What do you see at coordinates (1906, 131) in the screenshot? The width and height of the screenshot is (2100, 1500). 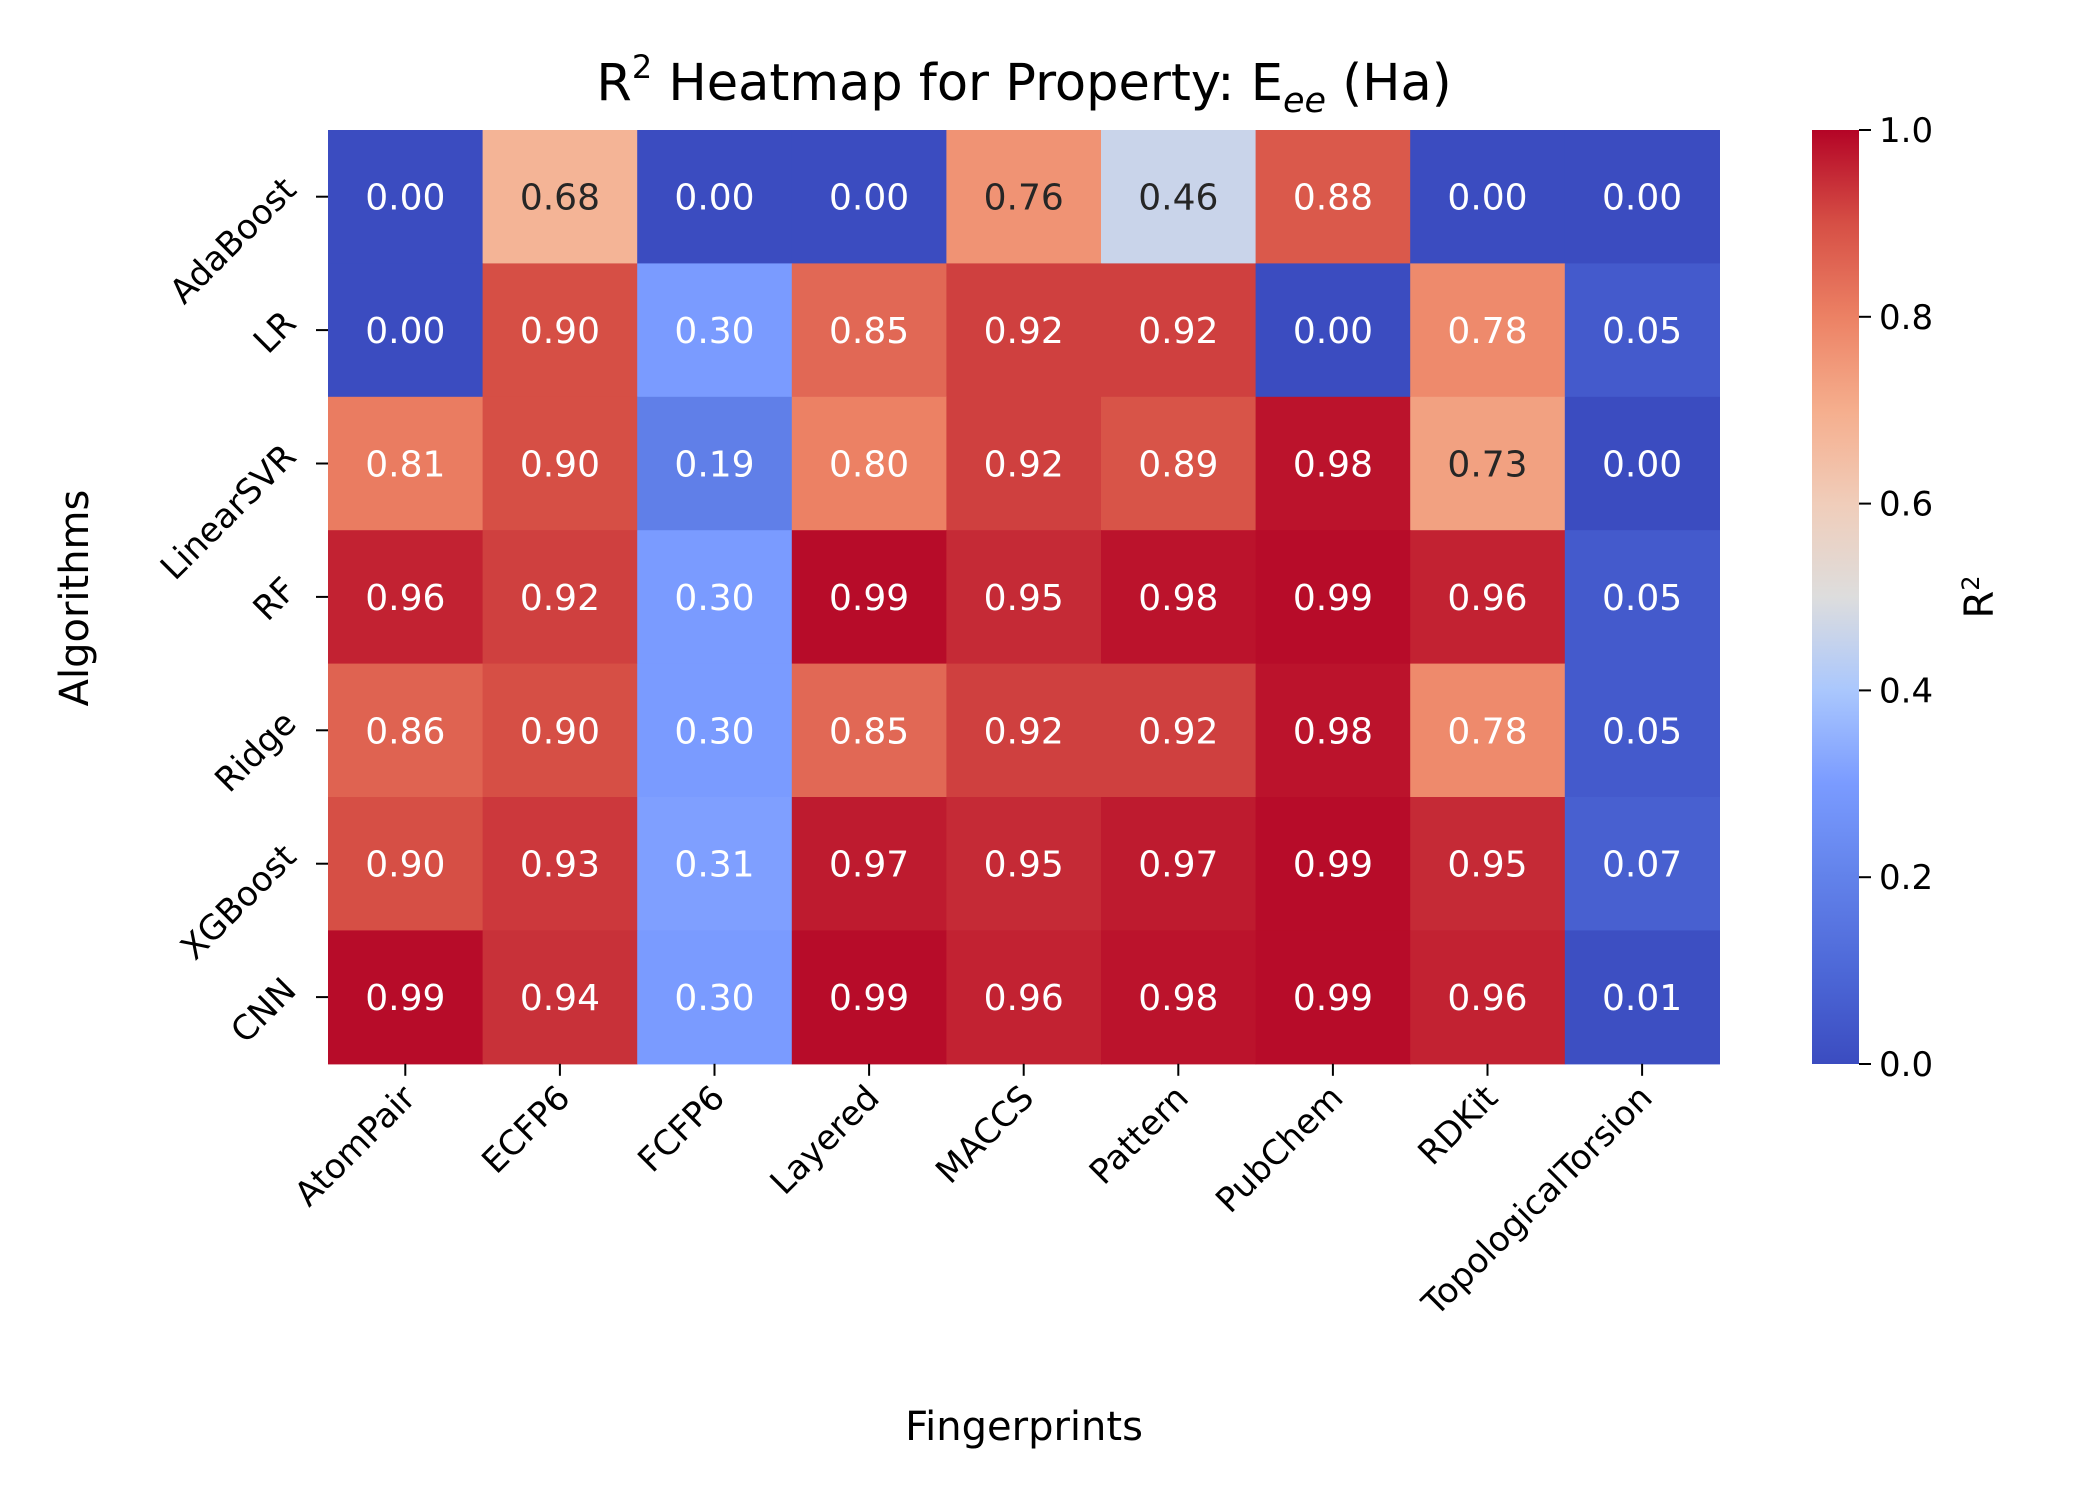 I see `colorbar-tick-label: 1.0` at bounding box center [1906, 131].